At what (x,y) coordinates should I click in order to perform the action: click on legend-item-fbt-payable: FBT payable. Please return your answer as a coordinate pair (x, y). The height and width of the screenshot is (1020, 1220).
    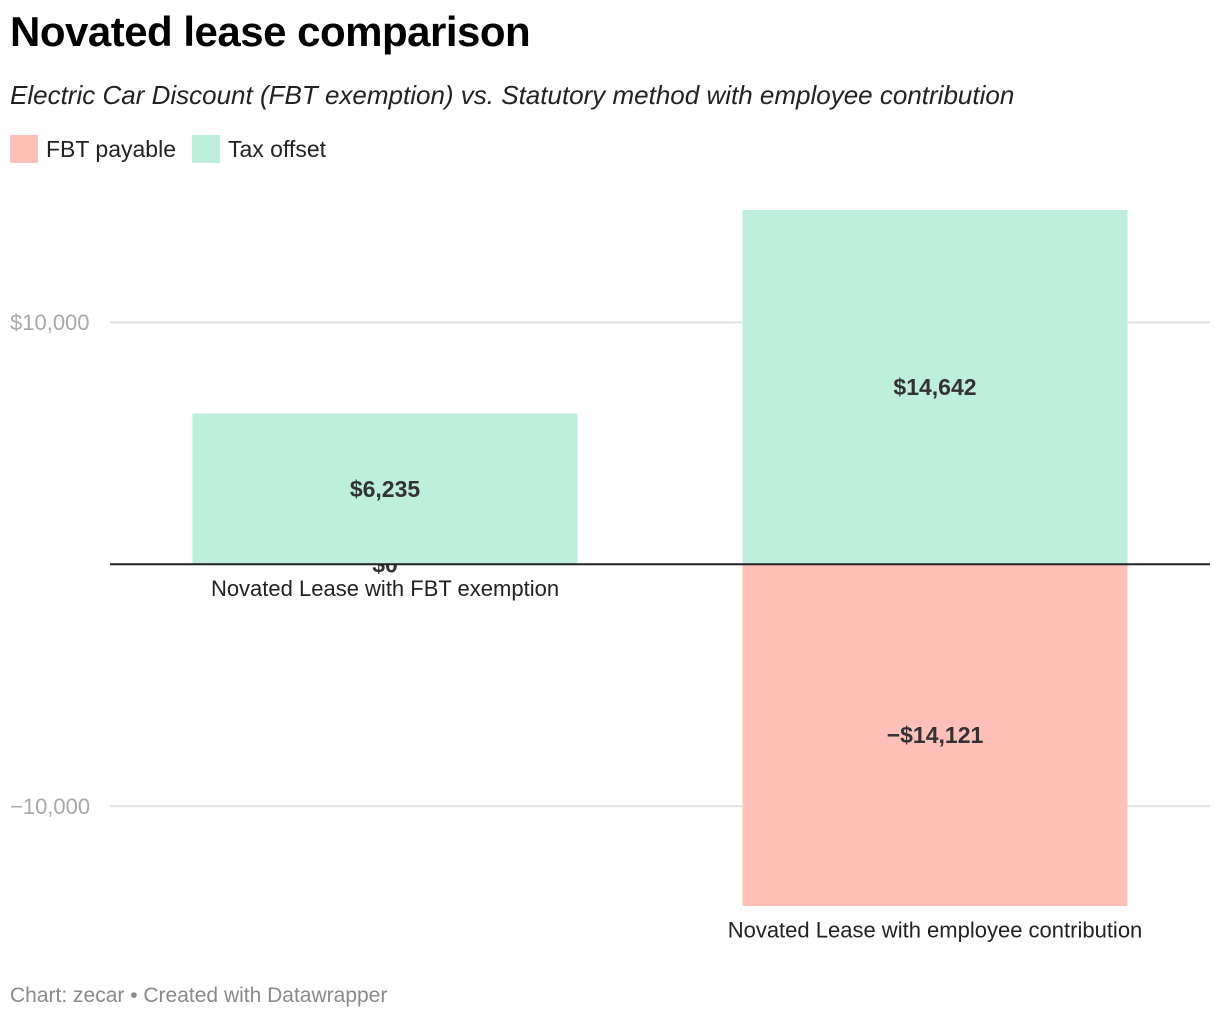
    Looking at the image, I should click on (93, 149).